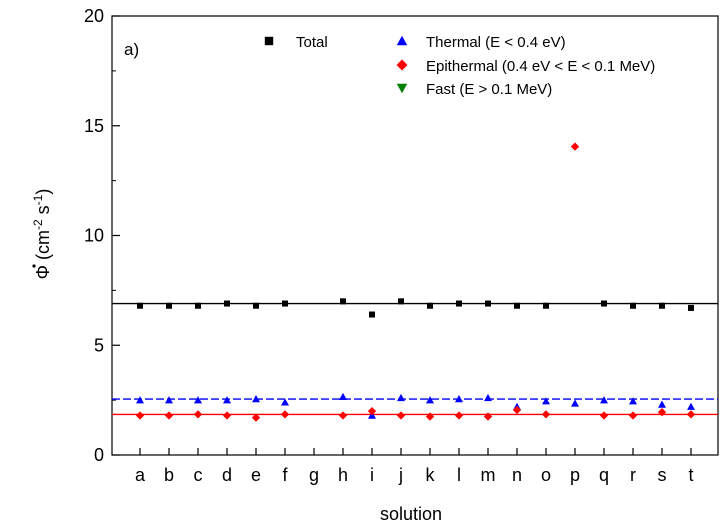 The width and height of the screenshot is (720, 526). What do you see at coordinates (312, 42) in the screenshot?
I see `legend-label: Total` at bounding box center [312, 42].